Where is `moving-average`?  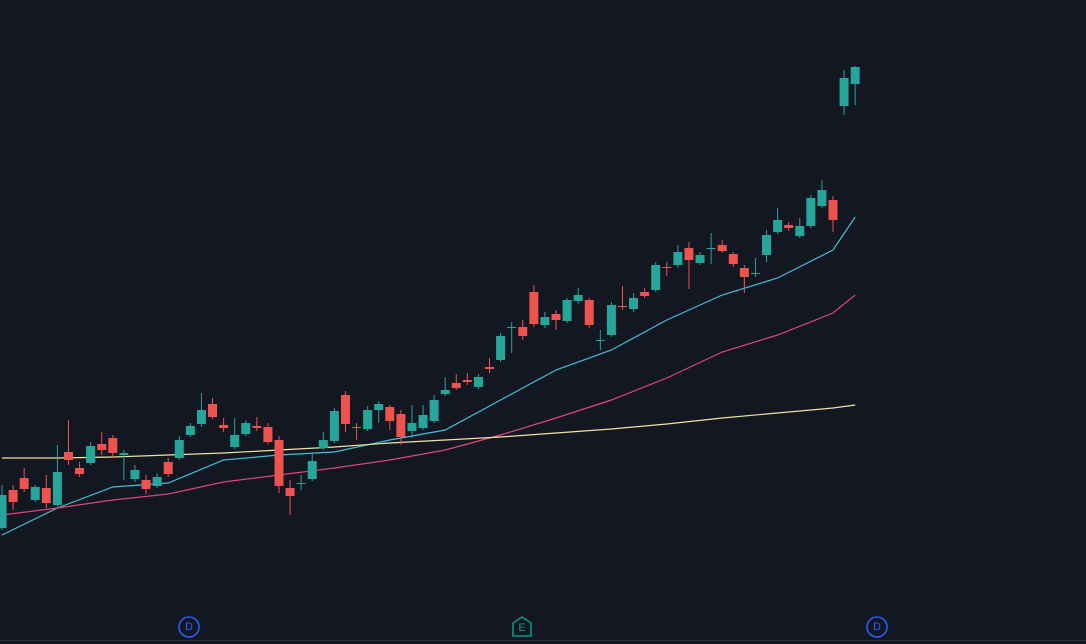
moving-average is located at coordinates (429, 431).